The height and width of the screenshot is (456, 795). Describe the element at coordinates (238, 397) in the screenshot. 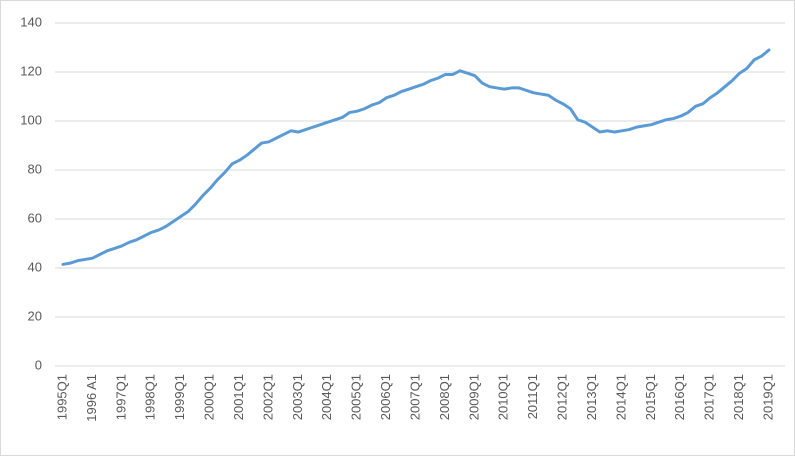

I see `x-tick-label: 2001Q1` at that location.